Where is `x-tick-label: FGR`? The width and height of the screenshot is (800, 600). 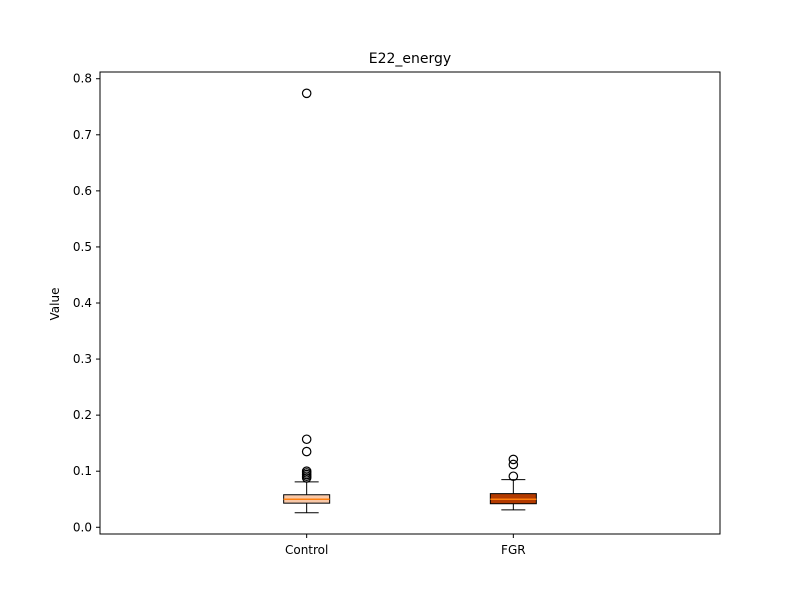 x-tick-label: FGR is located at coordinates (513, 550).